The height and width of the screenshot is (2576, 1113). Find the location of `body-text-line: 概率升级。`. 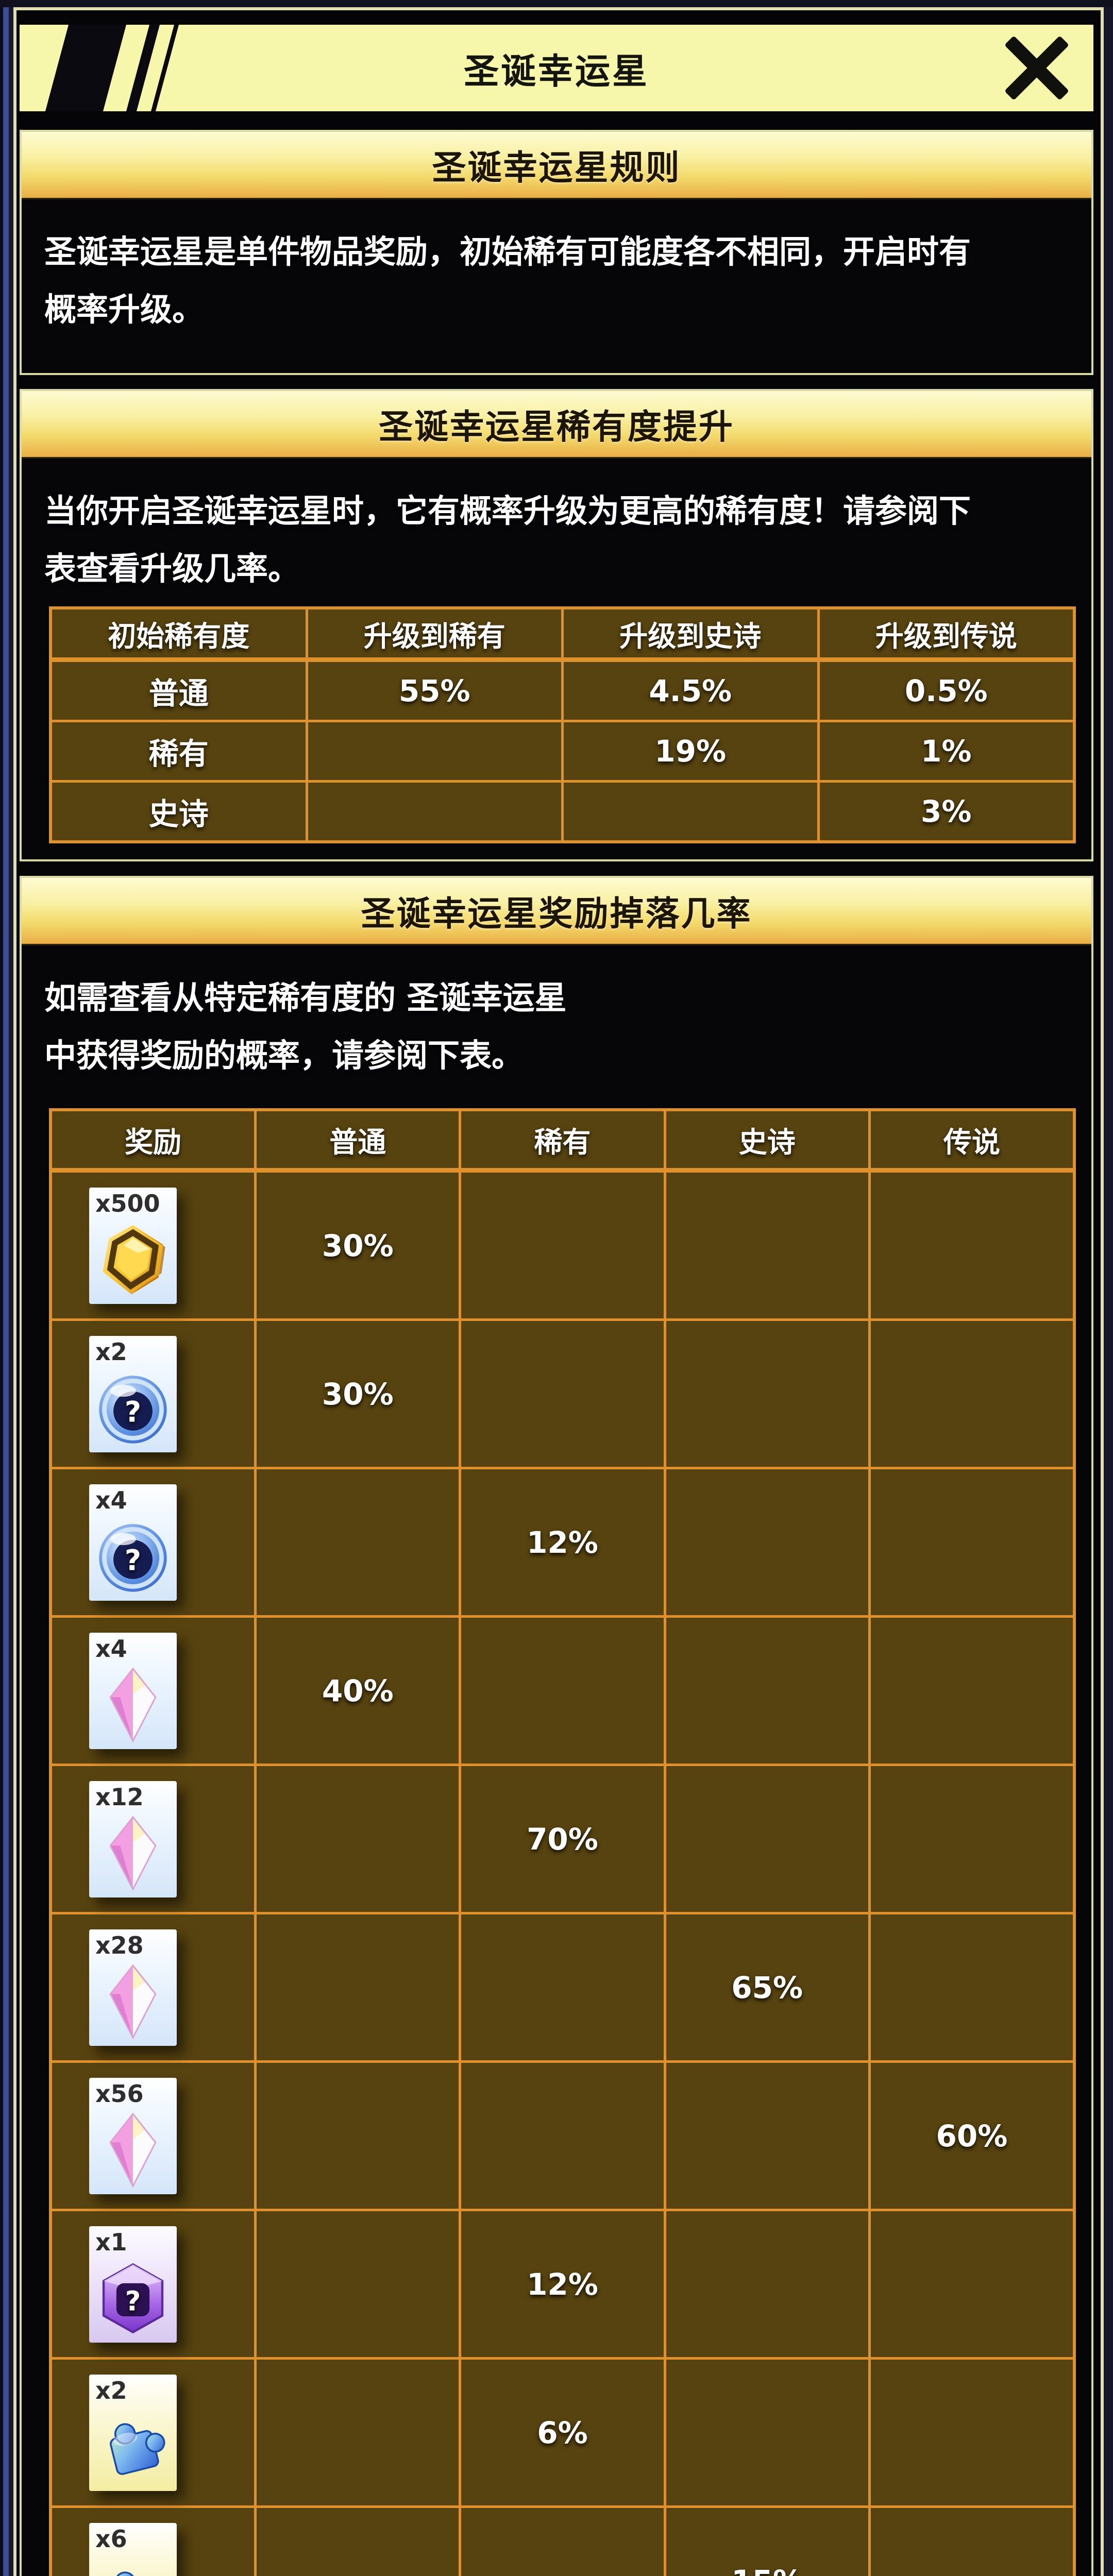

body-text-line: 概率升级。 is located at coordinates (124, 309).